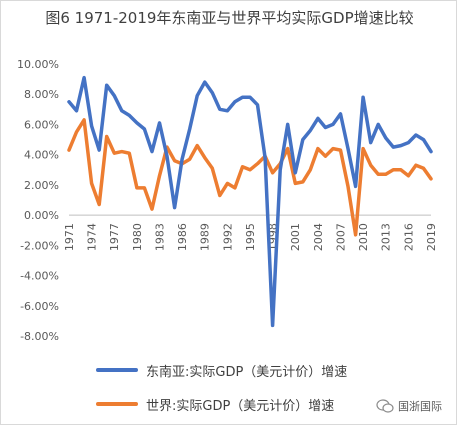 The image size is (457, 427). I want to click on x-tick-label: 2001, so click(295, 237).